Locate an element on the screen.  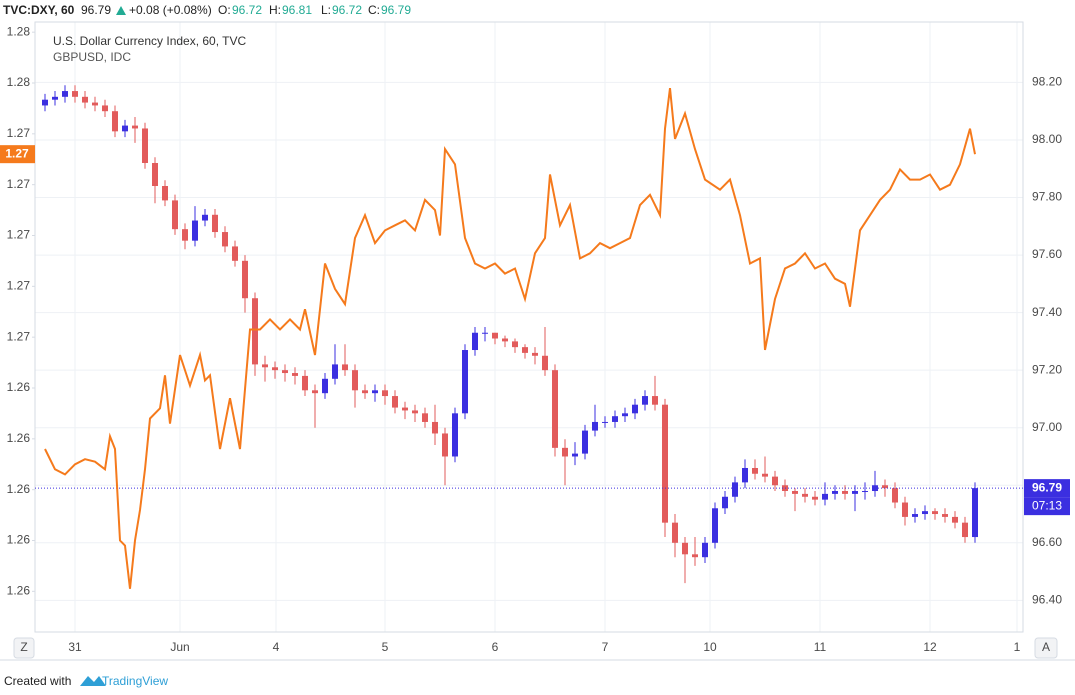
x-tick-label: 11 is located at coordinates (820, 647).